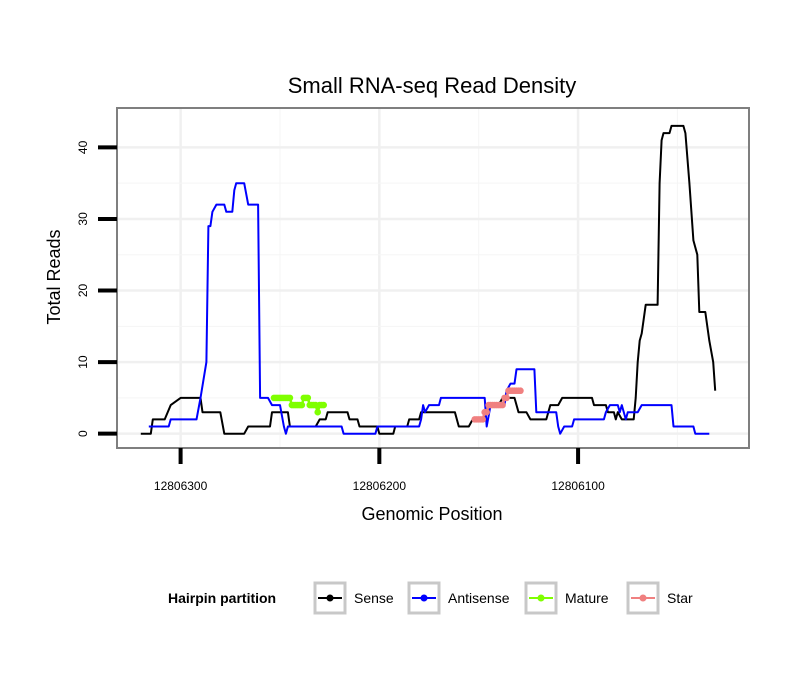  Describe the element at coordinates (222, 598) in the screenshot. I see `legend-title: Hairpin partition` at that location.